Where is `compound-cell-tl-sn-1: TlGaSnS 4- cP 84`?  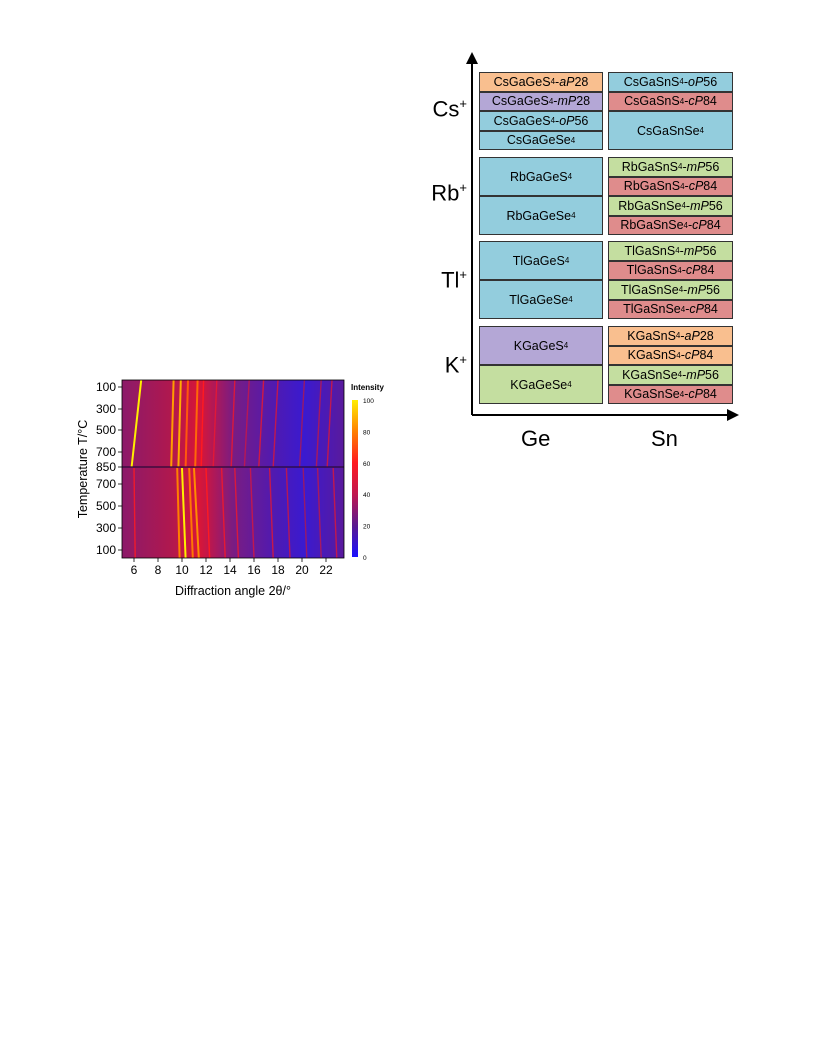
compound-cell-tl-sn-1: TlGaSnS 4- cP 84 is located at coordinates (670, 270).